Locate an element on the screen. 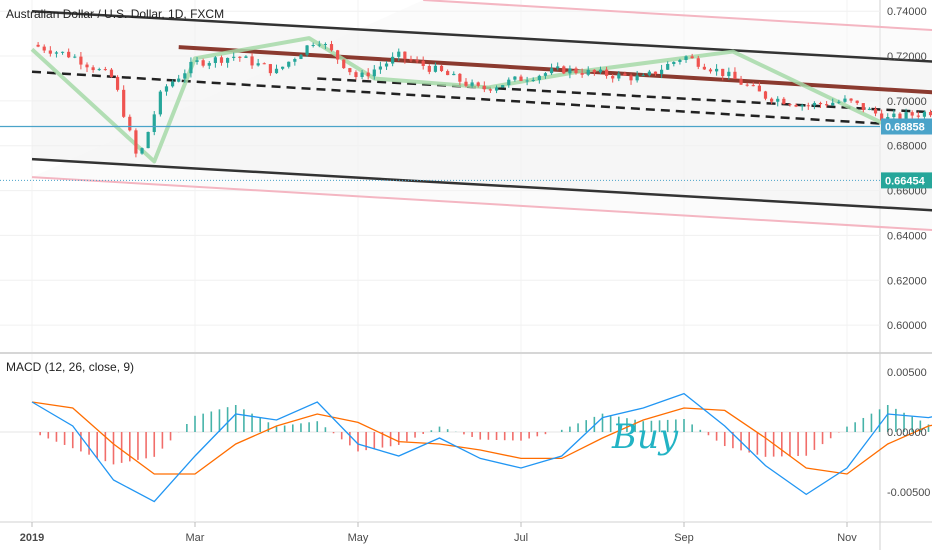  macd-axis: 0.00500 0.00000 -0.00500 is located at coordinates (908, 433).